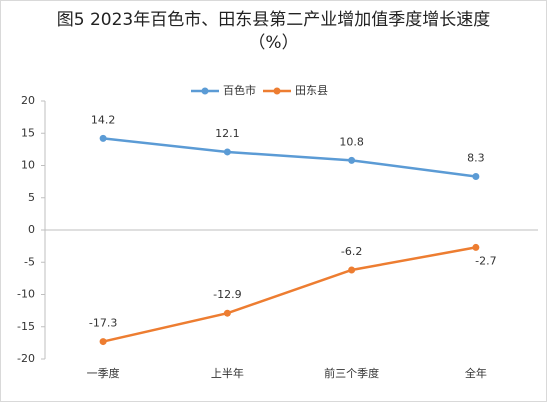 The image size is (547, 402). What do you see at coordinates (239, 90) in the screenshot?
I see `legend-label: 百色市` at bounding box center [239, 90].